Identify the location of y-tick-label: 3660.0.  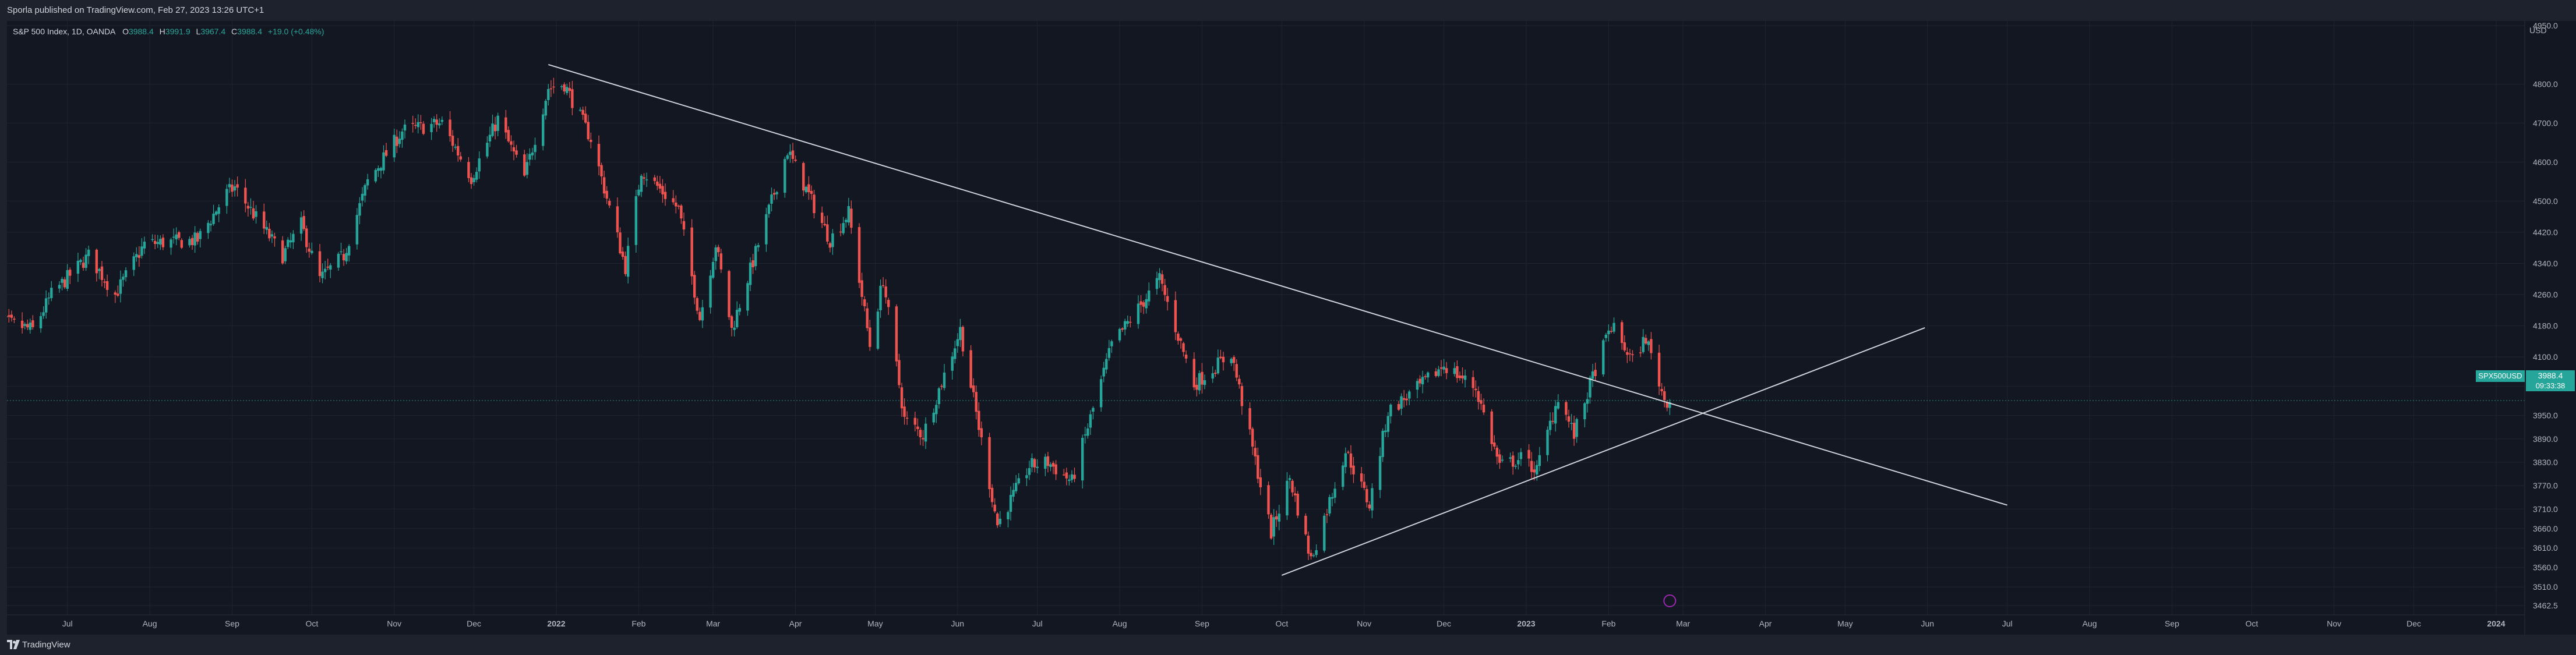
(2546, 528).